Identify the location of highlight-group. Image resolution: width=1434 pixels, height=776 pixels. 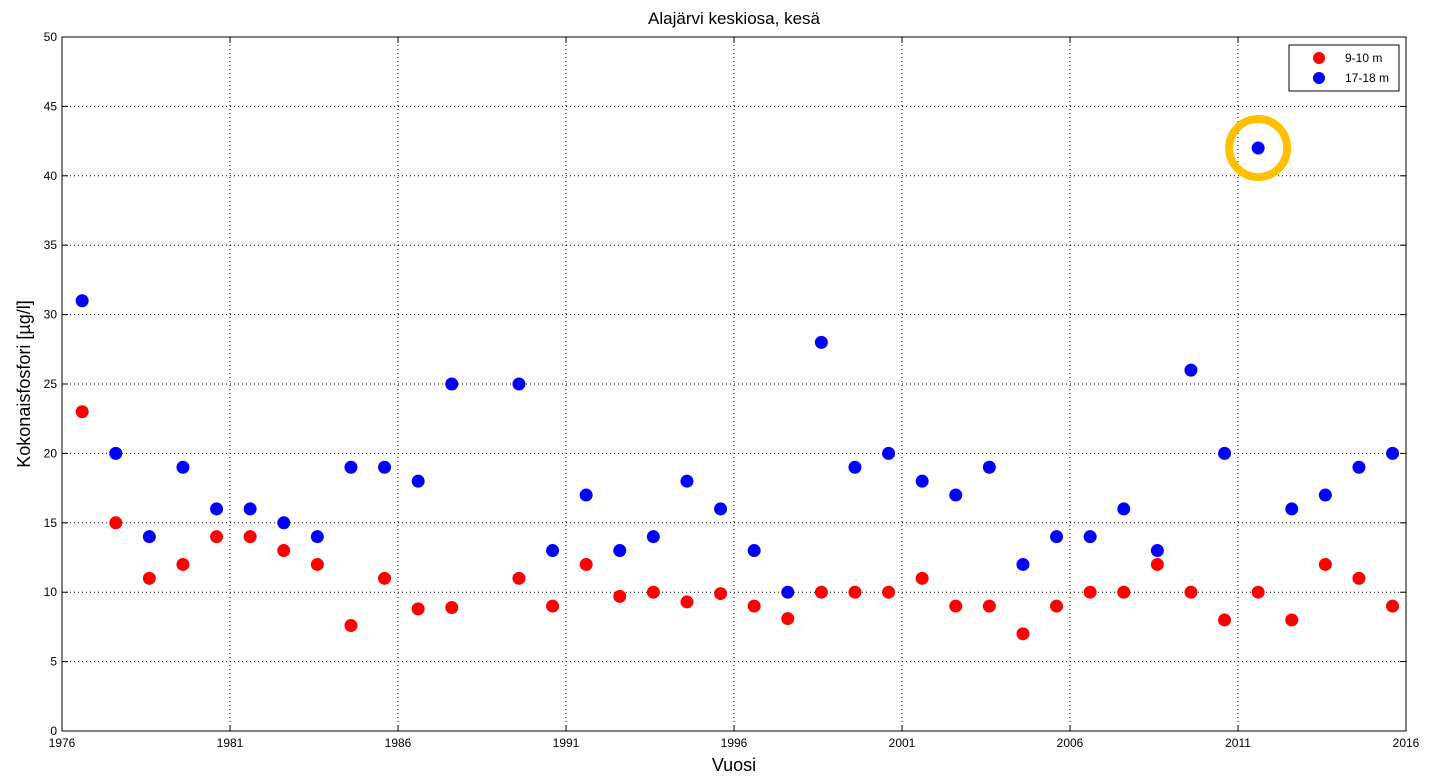
(1258, 148).